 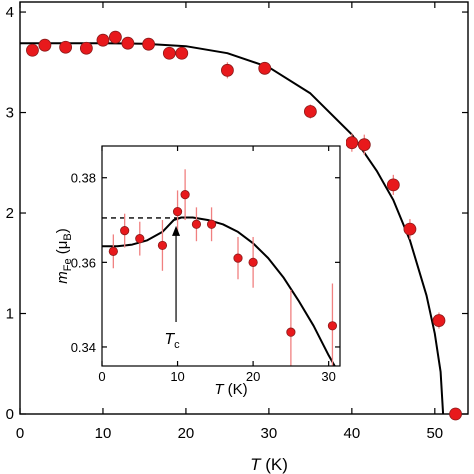 What do you see at coordinates (253, 376) in the screenshot?
I see `inset-x-tick-label: 20` at bounding box center [253, 376].